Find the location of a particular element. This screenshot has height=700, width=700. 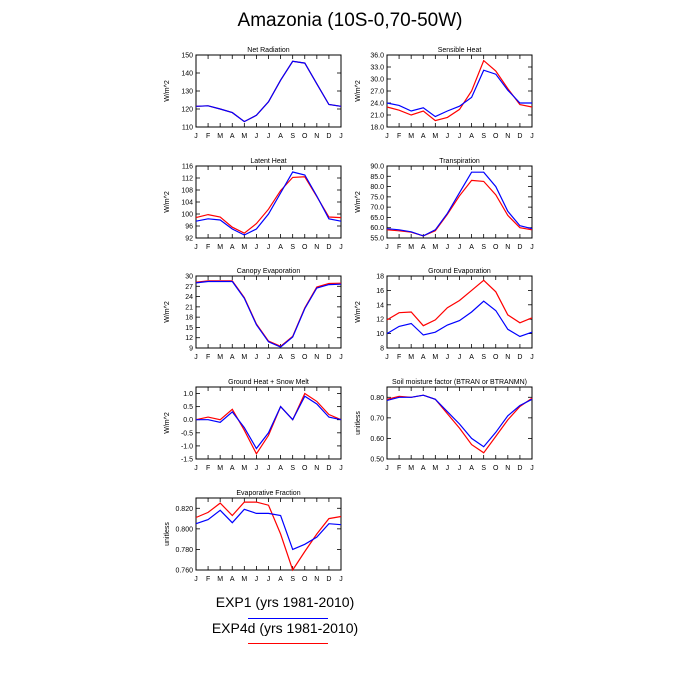

y-tick-label: -0.5 is located at coordinates (187, 433).